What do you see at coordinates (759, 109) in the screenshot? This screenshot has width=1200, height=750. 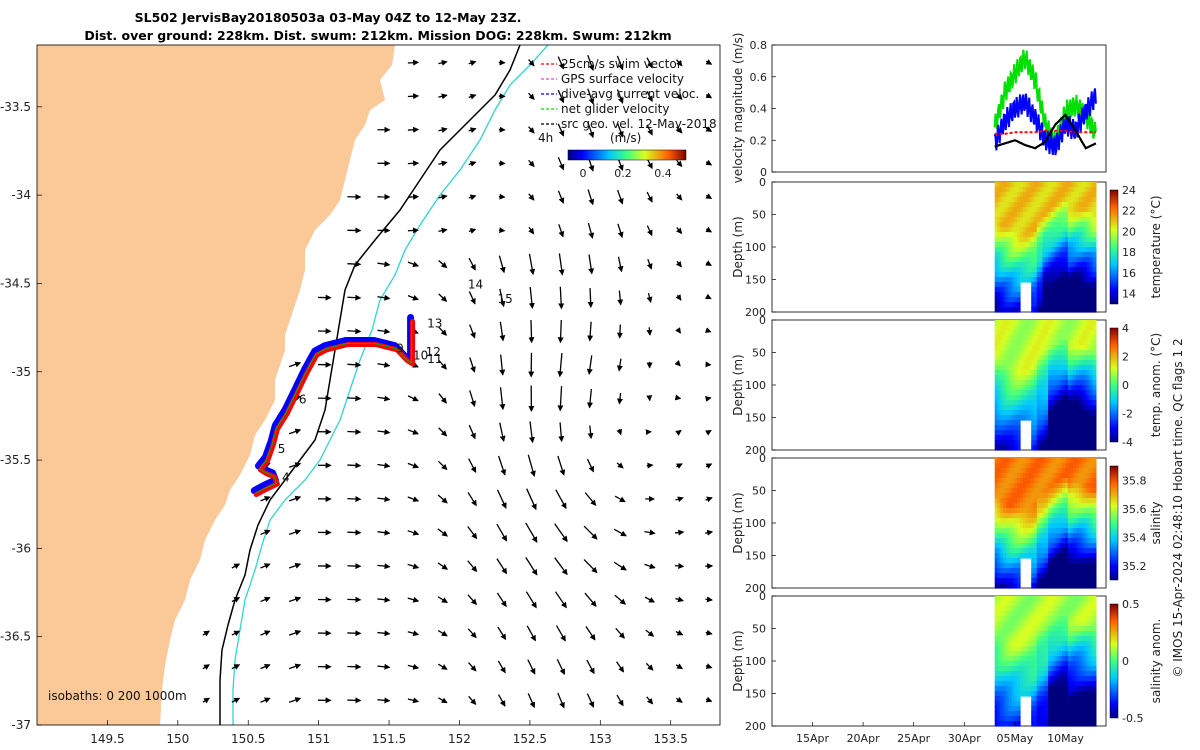 I see `vel-y-tick-2: 0.4` at bounding box center [759, 109].